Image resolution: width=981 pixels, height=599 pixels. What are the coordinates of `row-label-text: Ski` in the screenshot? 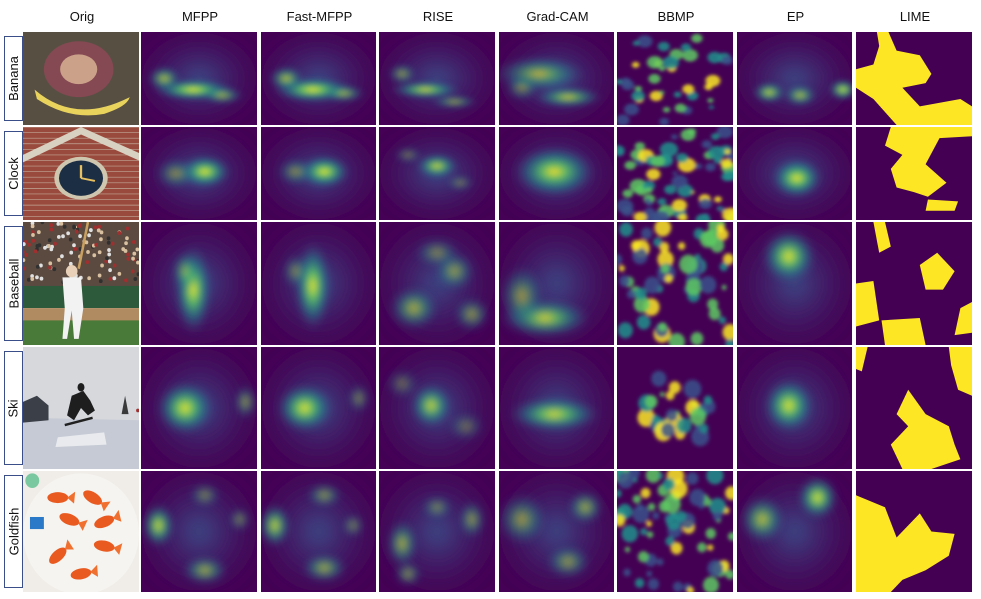 It's located at (13, 408).